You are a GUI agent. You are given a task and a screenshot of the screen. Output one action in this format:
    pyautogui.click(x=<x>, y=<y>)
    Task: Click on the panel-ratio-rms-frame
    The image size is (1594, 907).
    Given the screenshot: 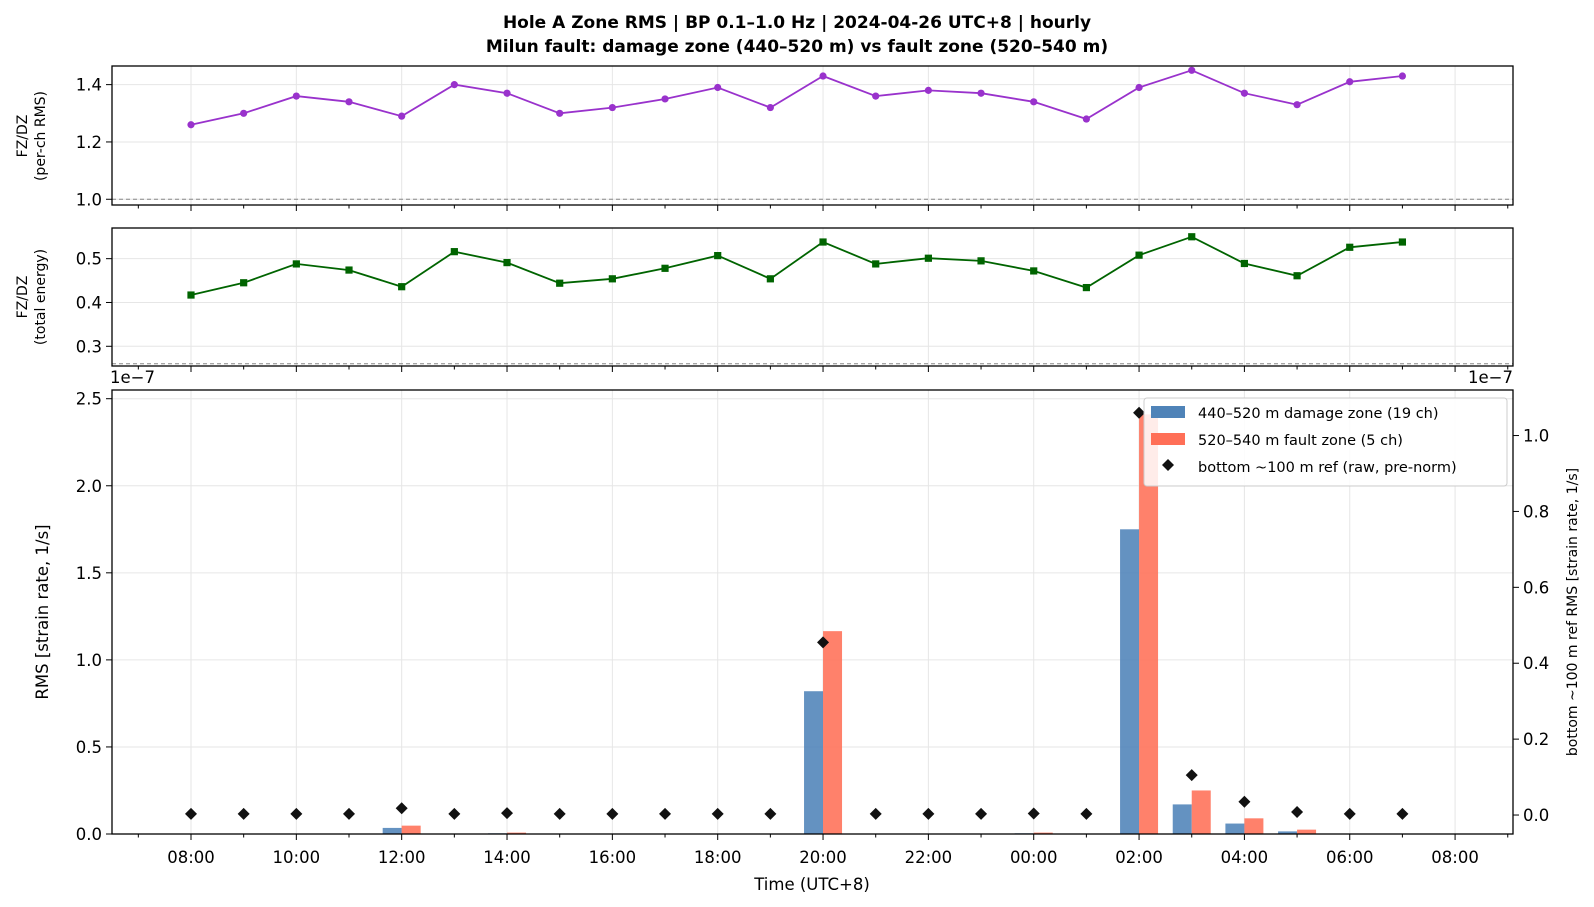 What is the action you would take?
    pyautogui.click(x=812, y=135)
    